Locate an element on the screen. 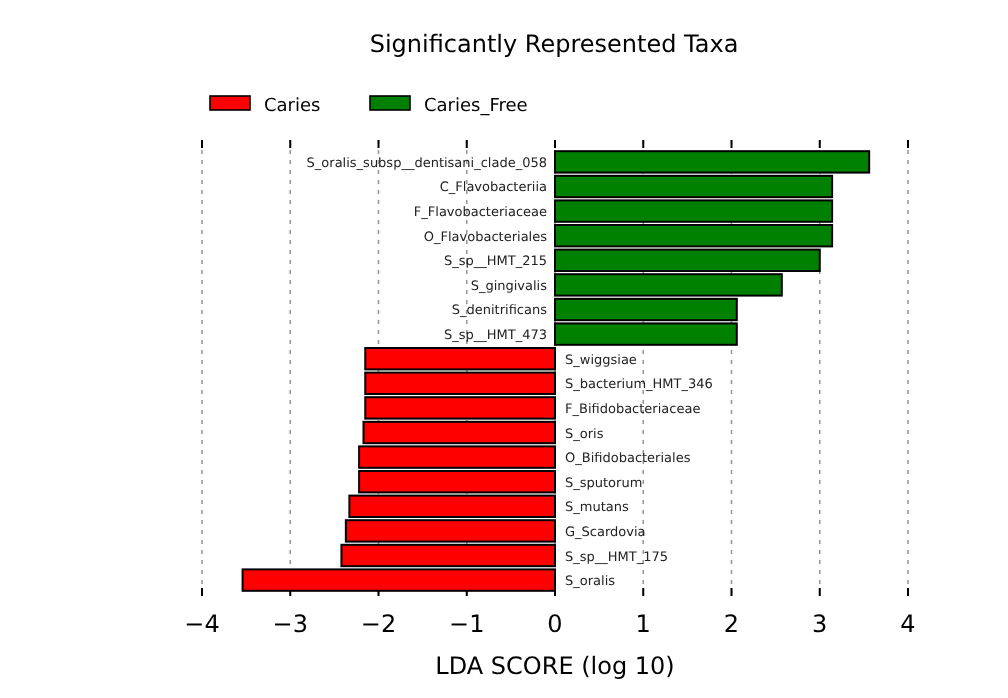 The height and width of the screenshot is (698, 1008). legend-label: Caries is located at coordinates (293, 107).